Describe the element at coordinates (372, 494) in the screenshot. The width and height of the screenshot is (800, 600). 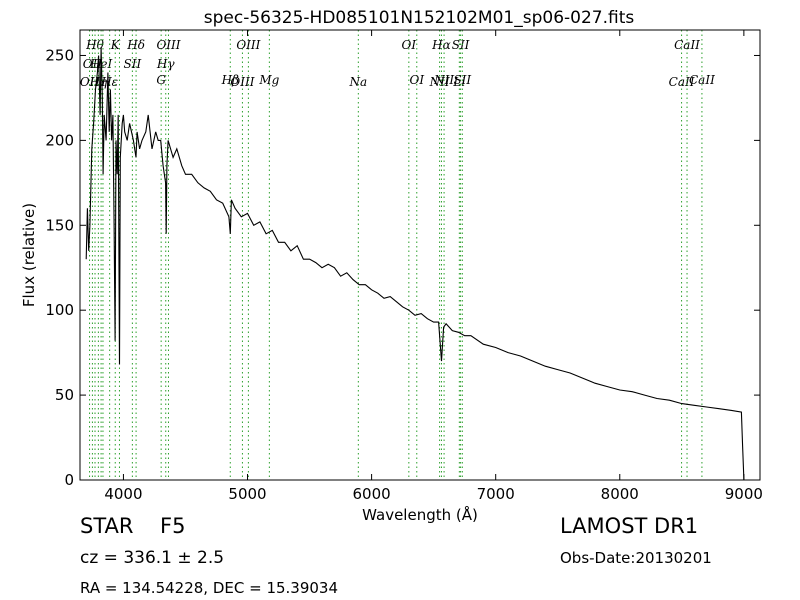
I see `x-tick-label-2: 6000` at that location.